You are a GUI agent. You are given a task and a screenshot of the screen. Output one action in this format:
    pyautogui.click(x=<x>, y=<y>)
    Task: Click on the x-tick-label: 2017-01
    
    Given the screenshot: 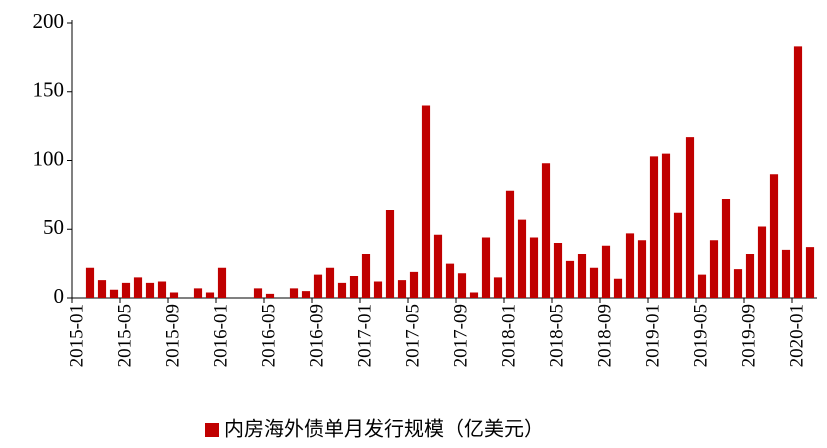 What is the action you would take?
    pyautogui.click(x=364, y=335)
    